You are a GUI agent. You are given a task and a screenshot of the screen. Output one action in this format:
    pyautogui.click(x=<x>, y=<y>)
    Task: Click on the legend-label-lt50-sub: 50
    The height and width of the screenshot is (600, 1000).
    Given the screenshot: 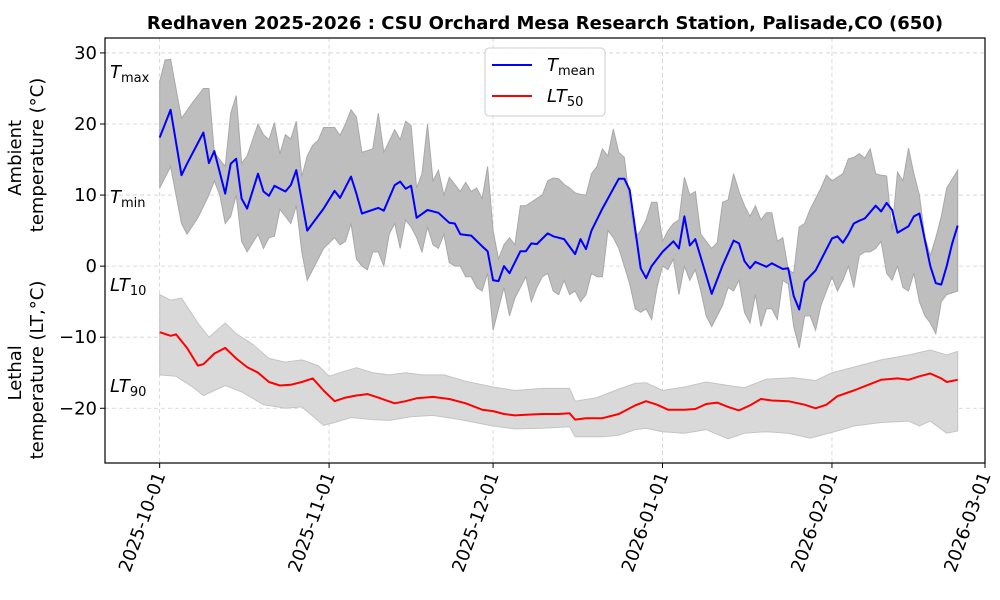 What is the action you would take?
    pyautogui.click(x=575, y=102)
    